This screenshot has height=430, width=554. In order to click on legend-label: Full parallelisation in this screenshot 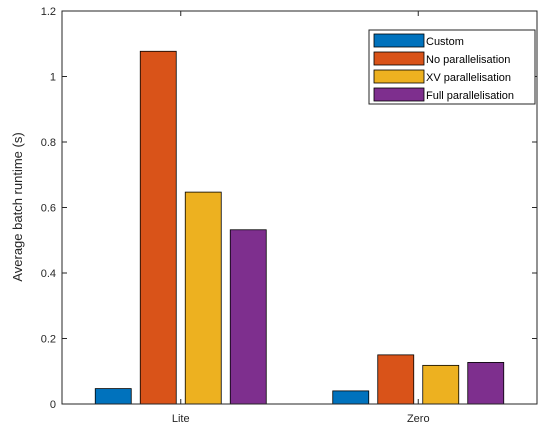, I will do `click(470, 96)`.